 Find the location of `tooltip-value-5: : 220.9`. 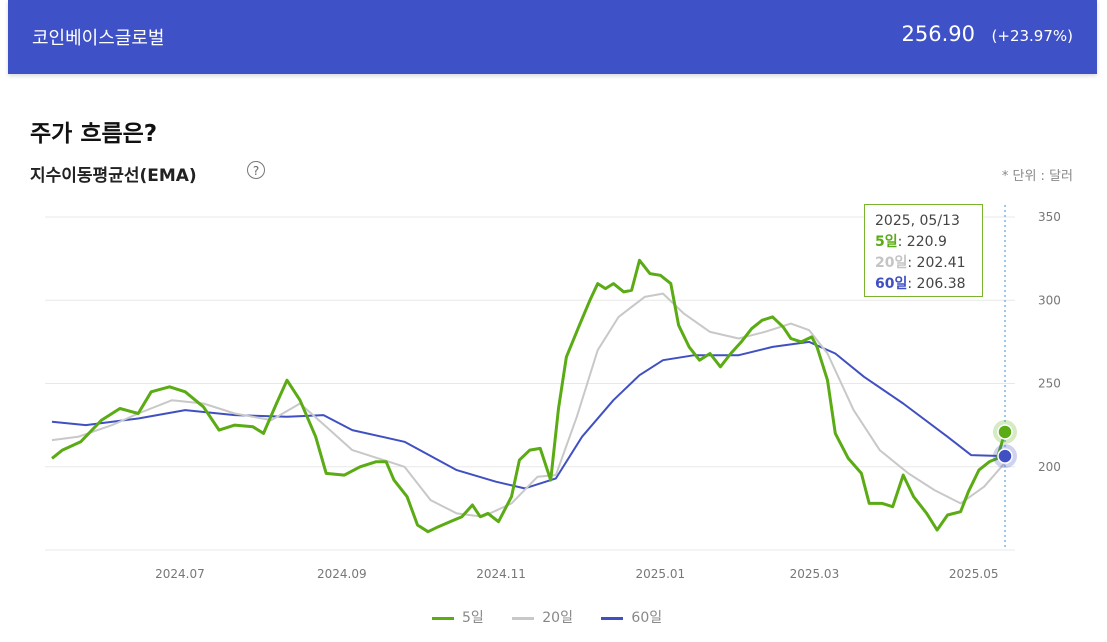

tooltip-value-5: : 220.9 is located at coordinates (922, 242).